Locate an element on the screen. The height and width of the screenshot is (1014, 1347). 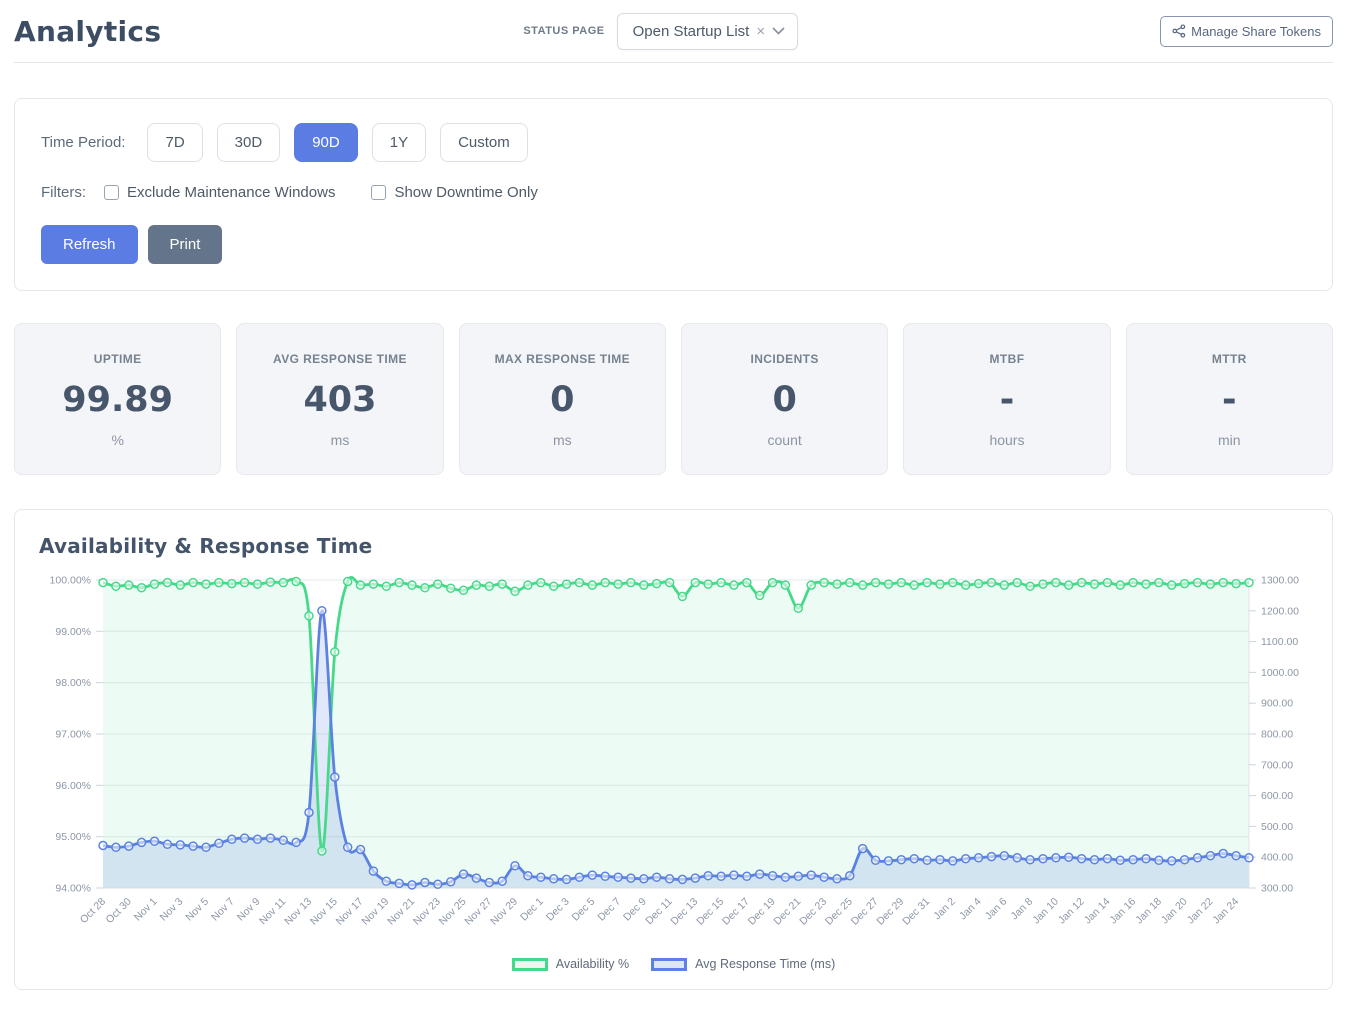
x-axis-tick-label: Oct 28 is located at coordinates (93, 911).